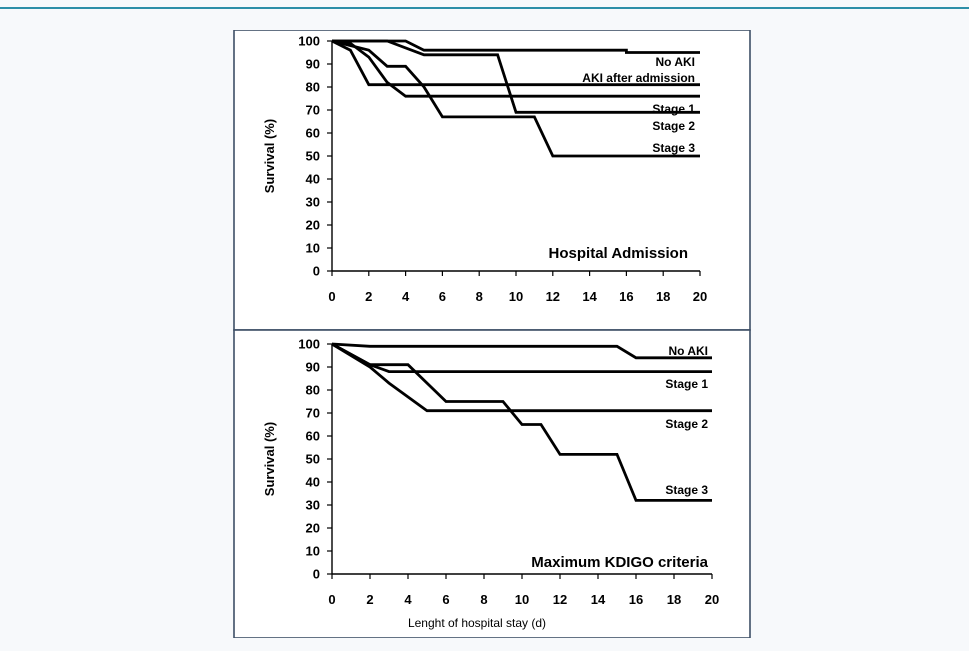  Describe the element at coordinates (477, 623) in the screenshot. I see `x-axis-label: Lenght of hospital stay (d)` at that location.